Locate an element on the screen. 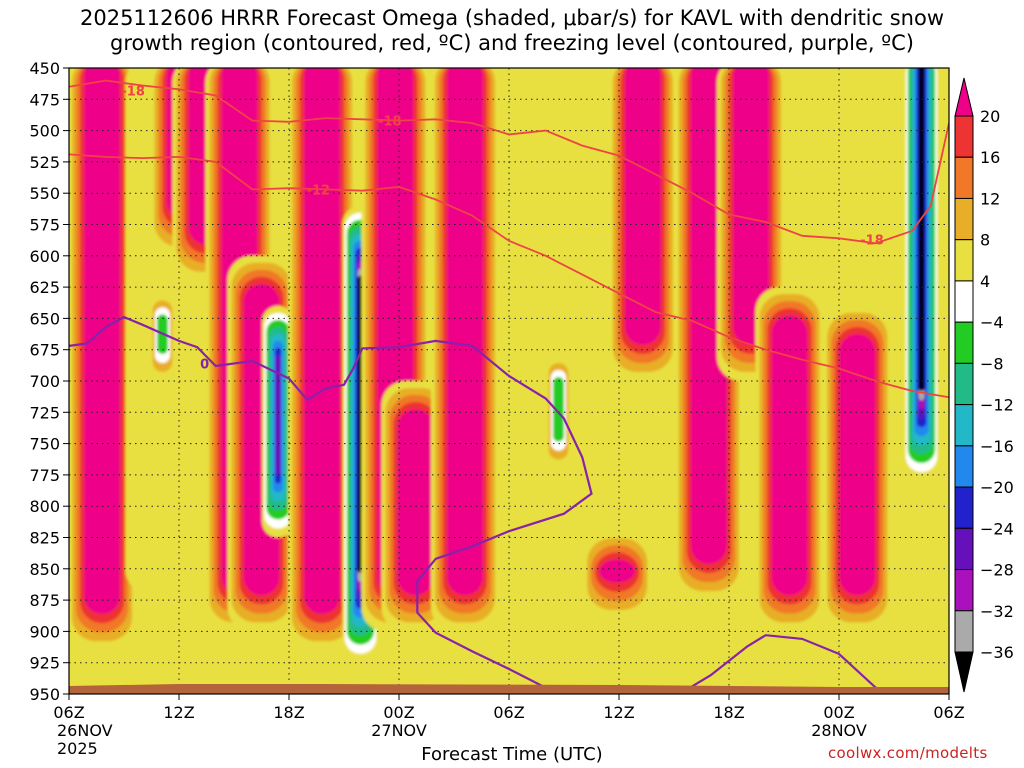 This screenshot has height=768, width=1024. colorbar-label: 16 is located at coordinates (990, 157).